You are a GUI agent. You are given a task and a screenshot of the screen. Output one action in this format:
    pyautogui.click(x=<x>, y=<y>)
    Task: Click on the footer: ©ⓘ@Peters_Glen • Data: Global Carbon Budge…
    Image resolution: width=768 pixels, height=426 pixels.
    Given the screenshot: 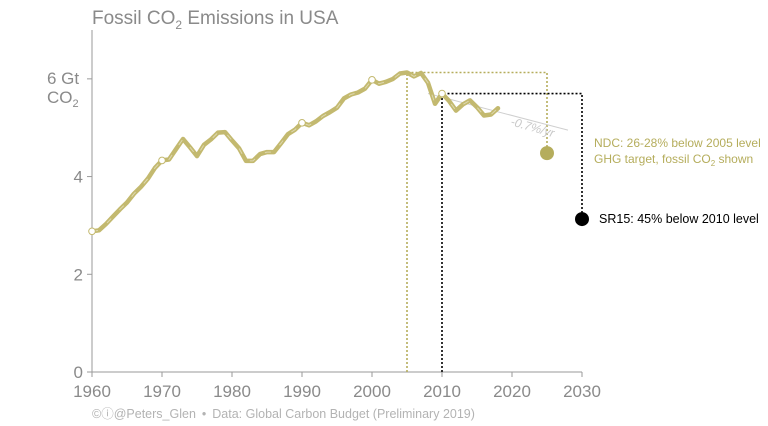 What is the action you would take?
    pyautogui.click(x=283, y=414)
    